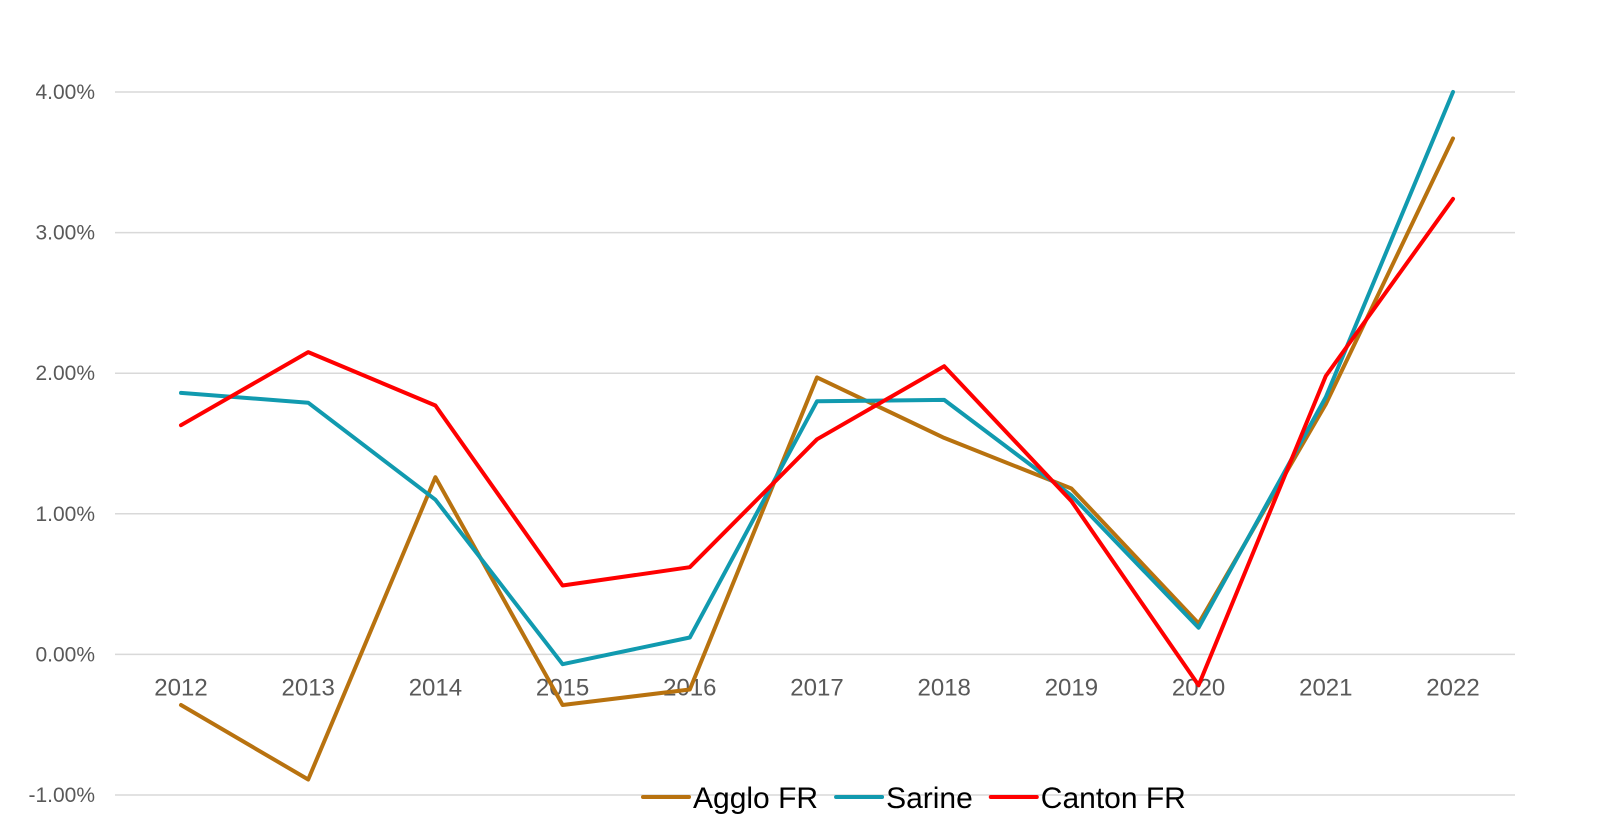 The width and height of the screenshot is (1600, 840). Describe the element at coordinates (61, 795) in the screenshot. I see `y-tick-label: -1.00%` at that location.